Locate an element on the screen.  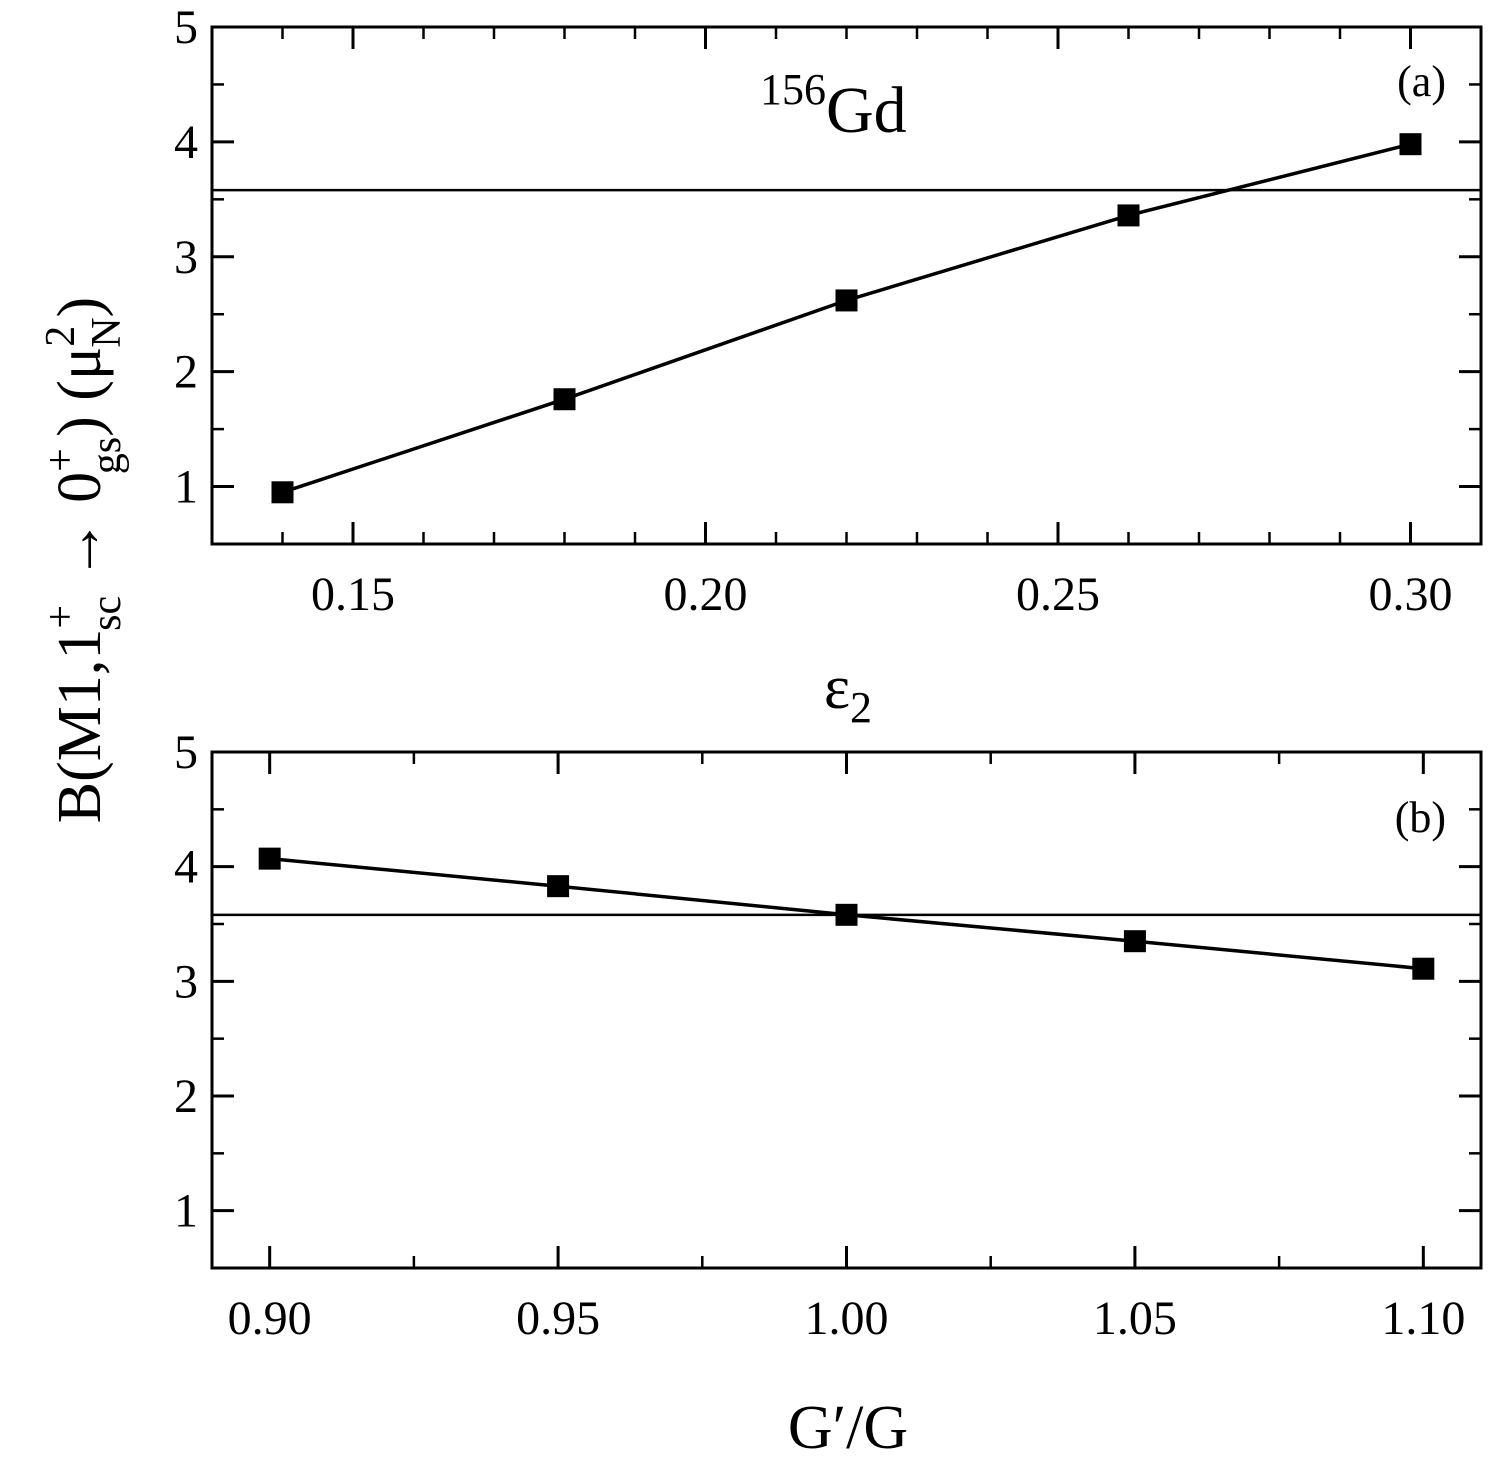
panel-b-xlabel: G′/G is located at coordinates (848, 1425).